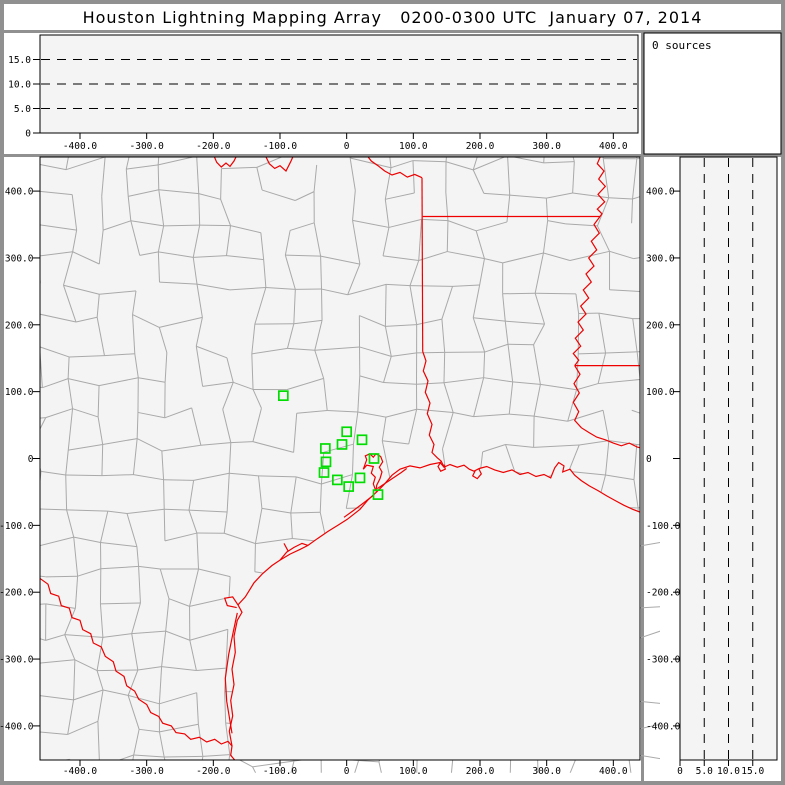  Describe the element at coordinates (442, 466) in the screenshot. I see `sabine-lake` at that location.